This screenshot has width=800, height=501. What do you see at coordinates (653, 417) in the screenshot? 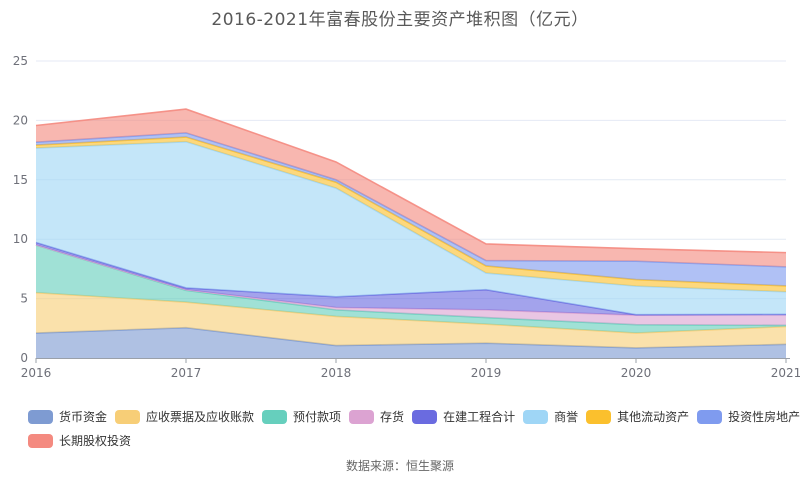
I see `legend-label: 其他流动资产` at bounding box center [653, 417].